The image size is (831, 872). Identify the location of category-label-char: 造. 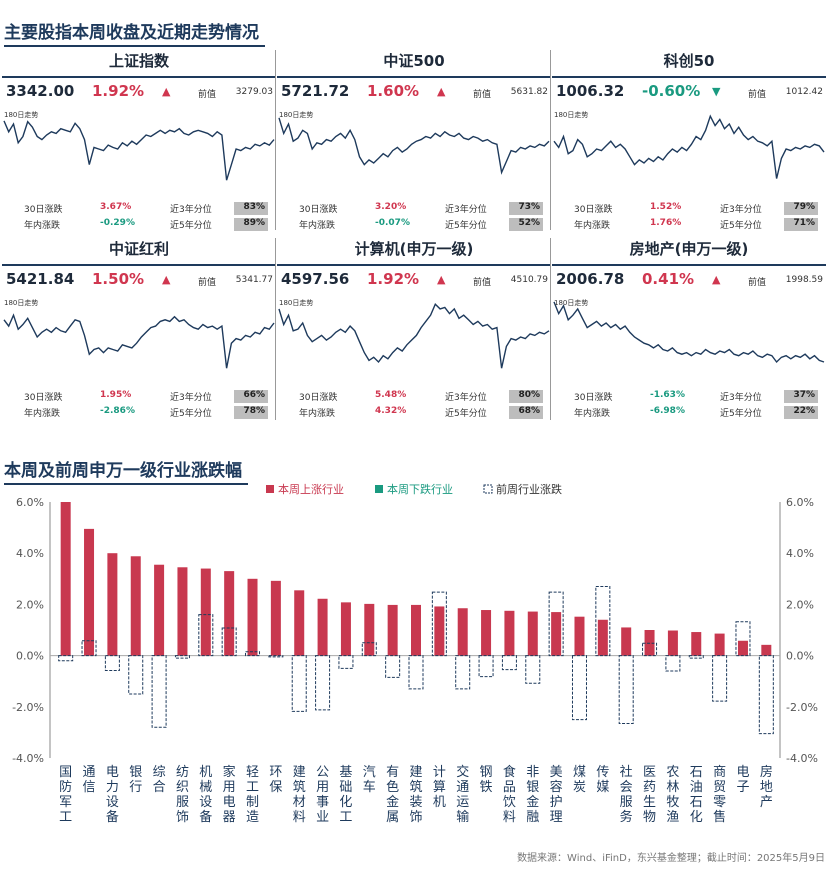
(252, 817).